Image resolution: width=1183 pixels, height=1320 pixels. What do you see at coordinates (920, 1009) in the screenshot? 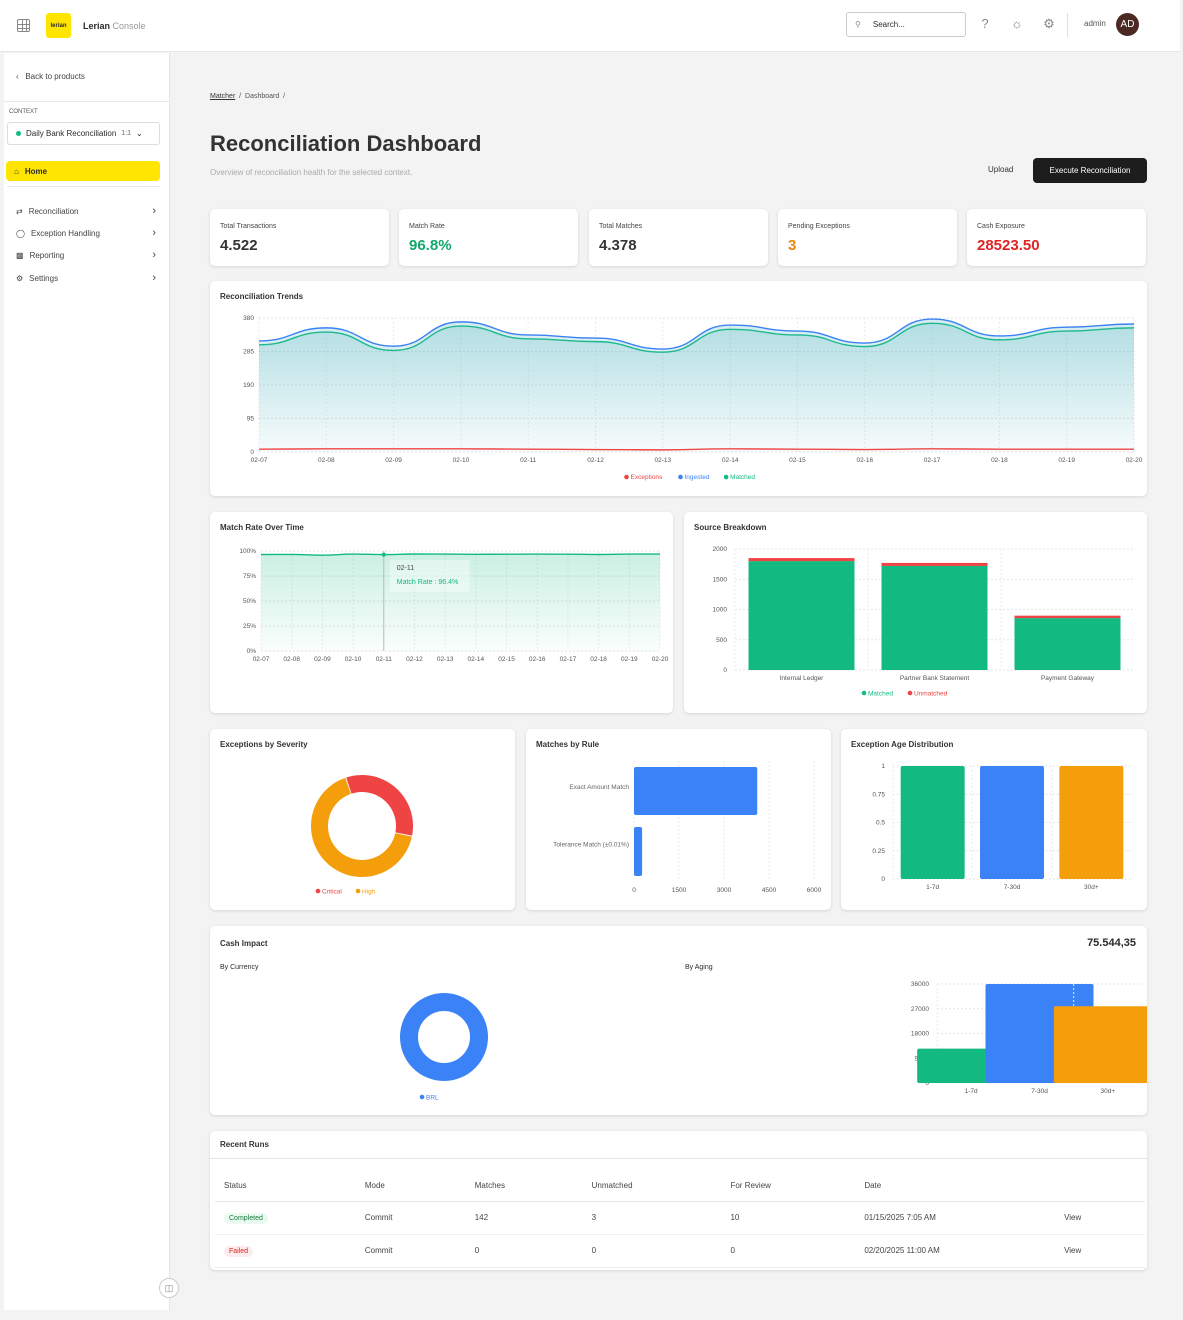
I see `y-tick-label: 27000` at bounding box center [920, 1009].